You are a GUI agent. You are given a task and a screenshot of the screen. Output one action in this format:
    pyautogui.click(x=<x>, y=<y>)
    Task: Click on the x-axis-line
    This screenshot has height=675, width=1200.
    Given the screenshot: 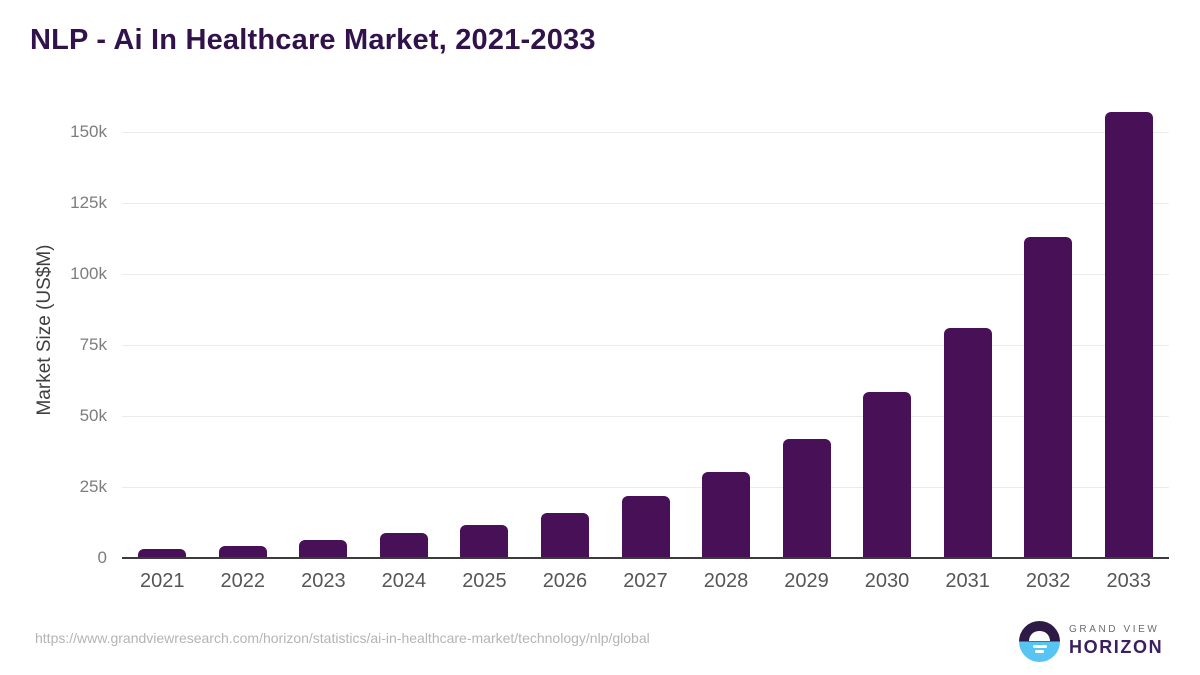 What is the action you would take?
    pyautogui.click(x=645, y=558)
    